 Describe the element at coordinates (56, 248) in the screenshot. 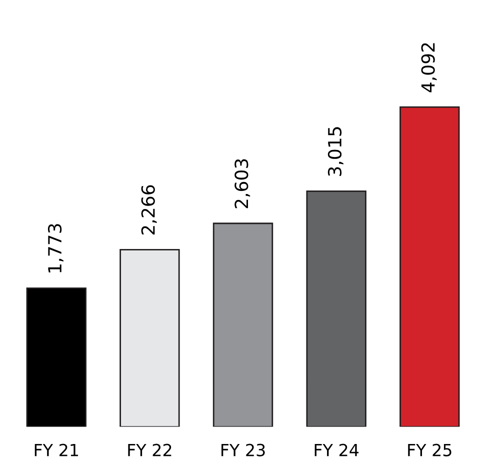

I see `data-label: 1,773` at that location.